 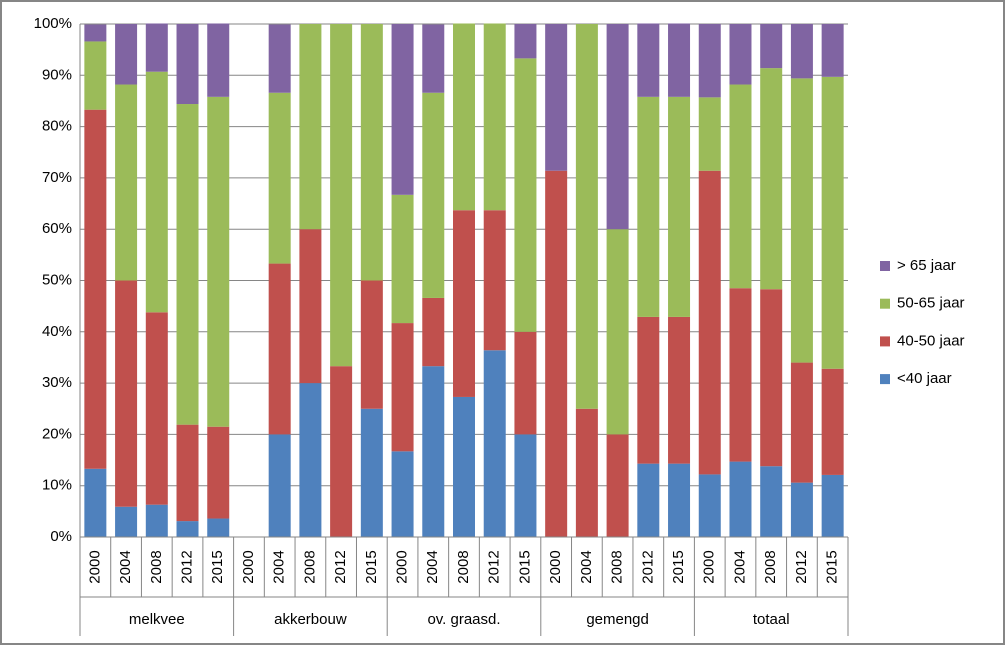 I want to click on legend-label: 50-65 jaar, so click(x=931, y=303).